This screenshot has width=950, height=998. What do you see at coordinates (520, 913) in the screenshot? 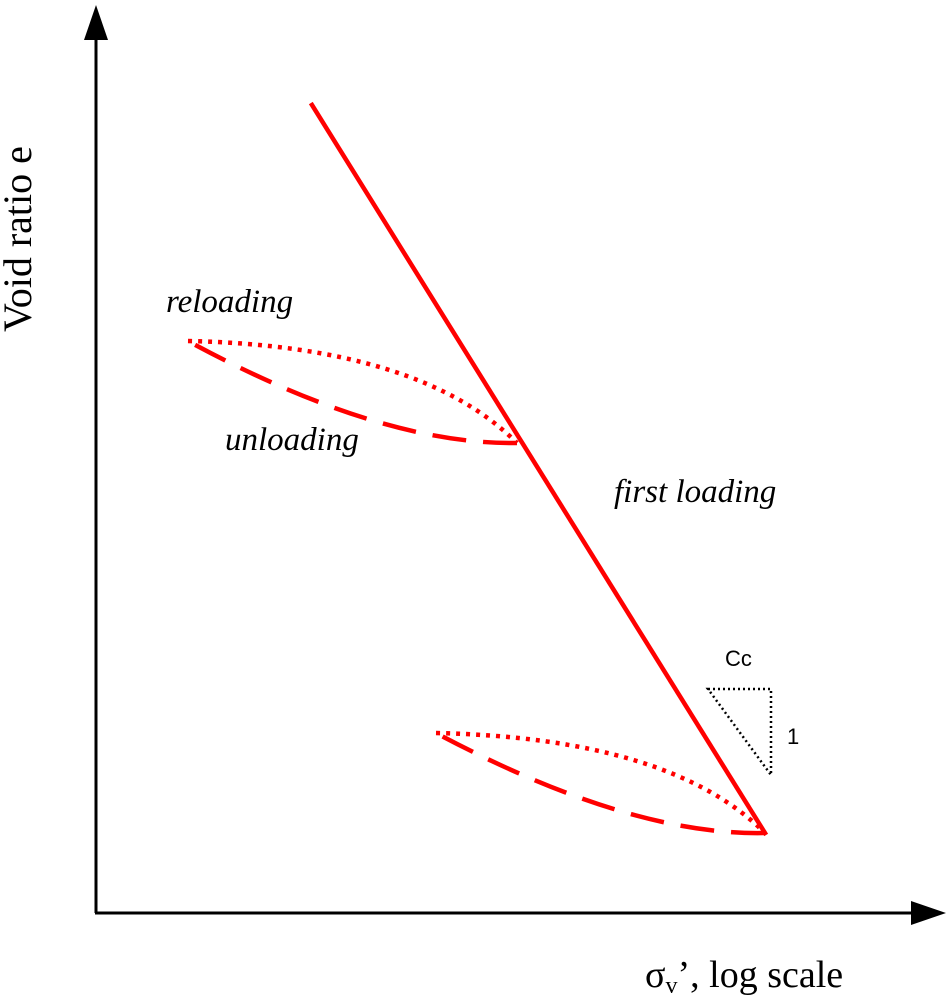
I see `x-axis` at bounding box center [520, 913].